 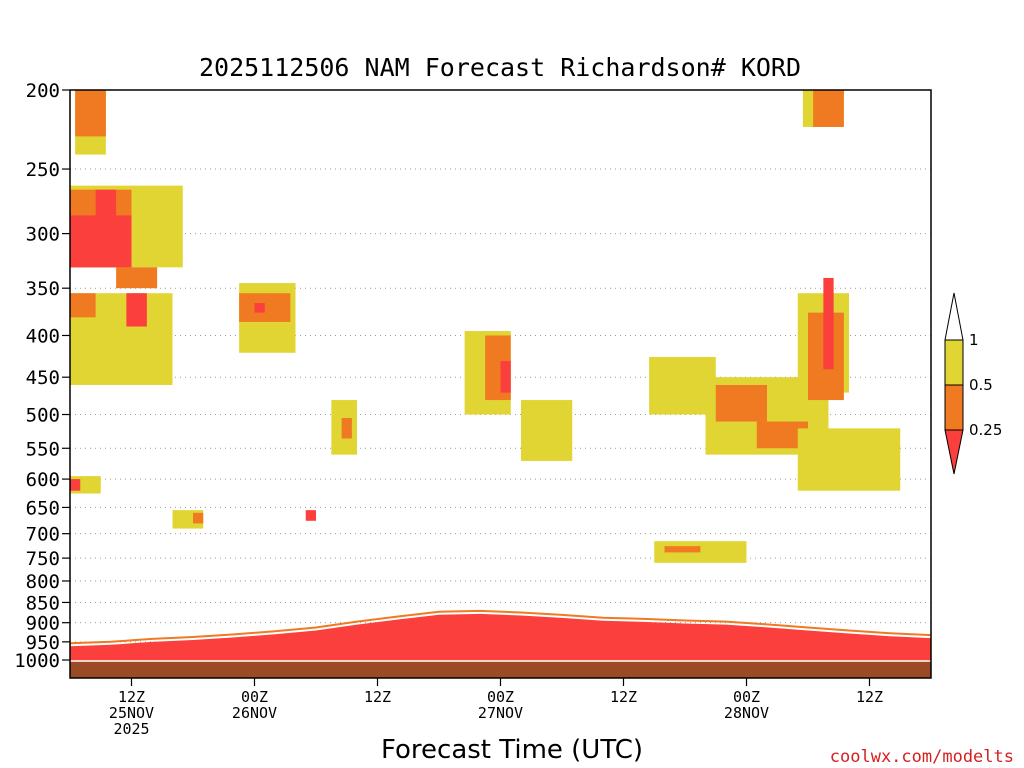 What do you see at coordinates (43, 603) in the screenshot?
I see `y-tick-label: 850` at bounding box center [43, 603].